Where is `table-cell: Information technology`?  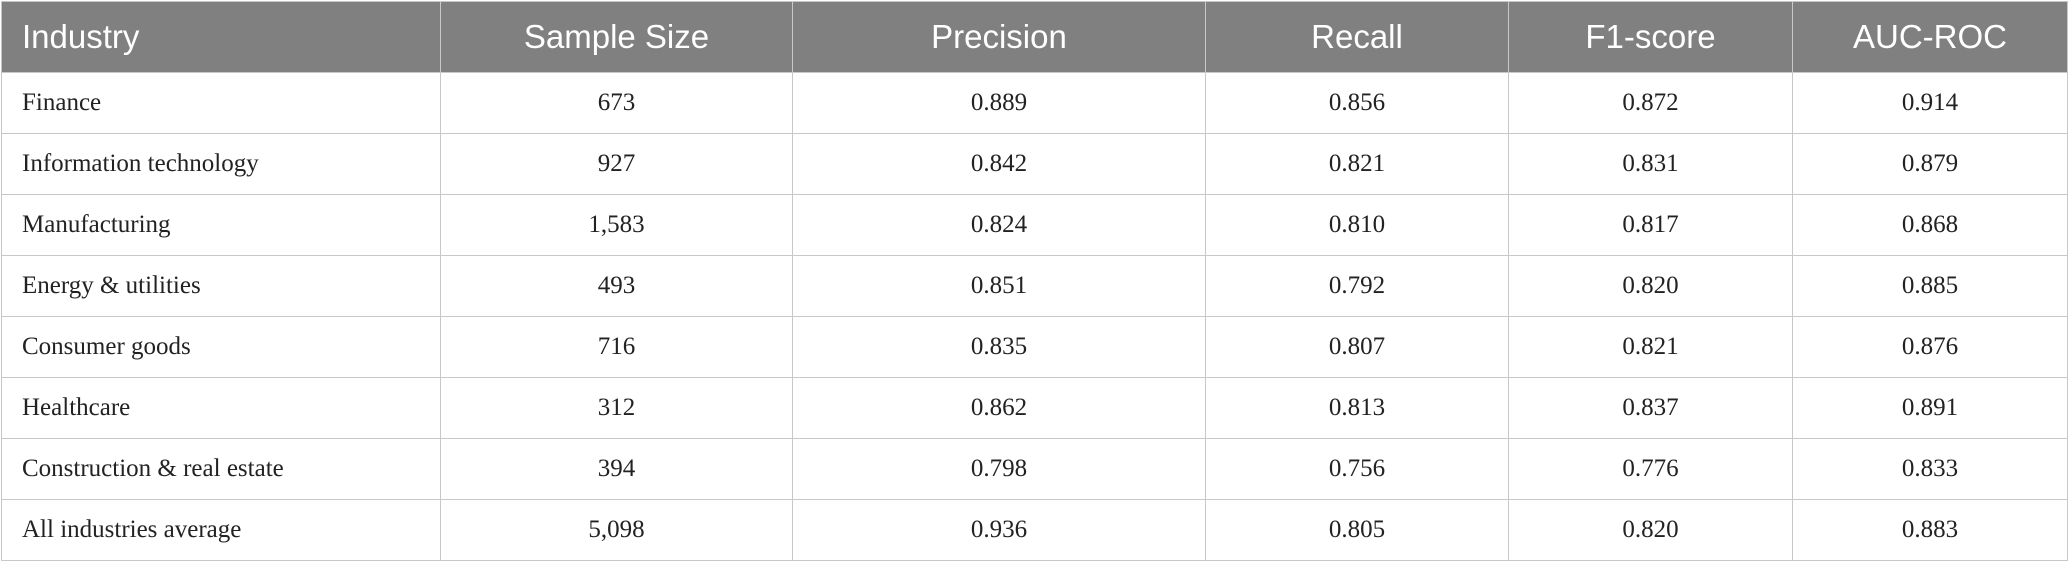 table-cell: Information technology is located at coordinates (221, 164).